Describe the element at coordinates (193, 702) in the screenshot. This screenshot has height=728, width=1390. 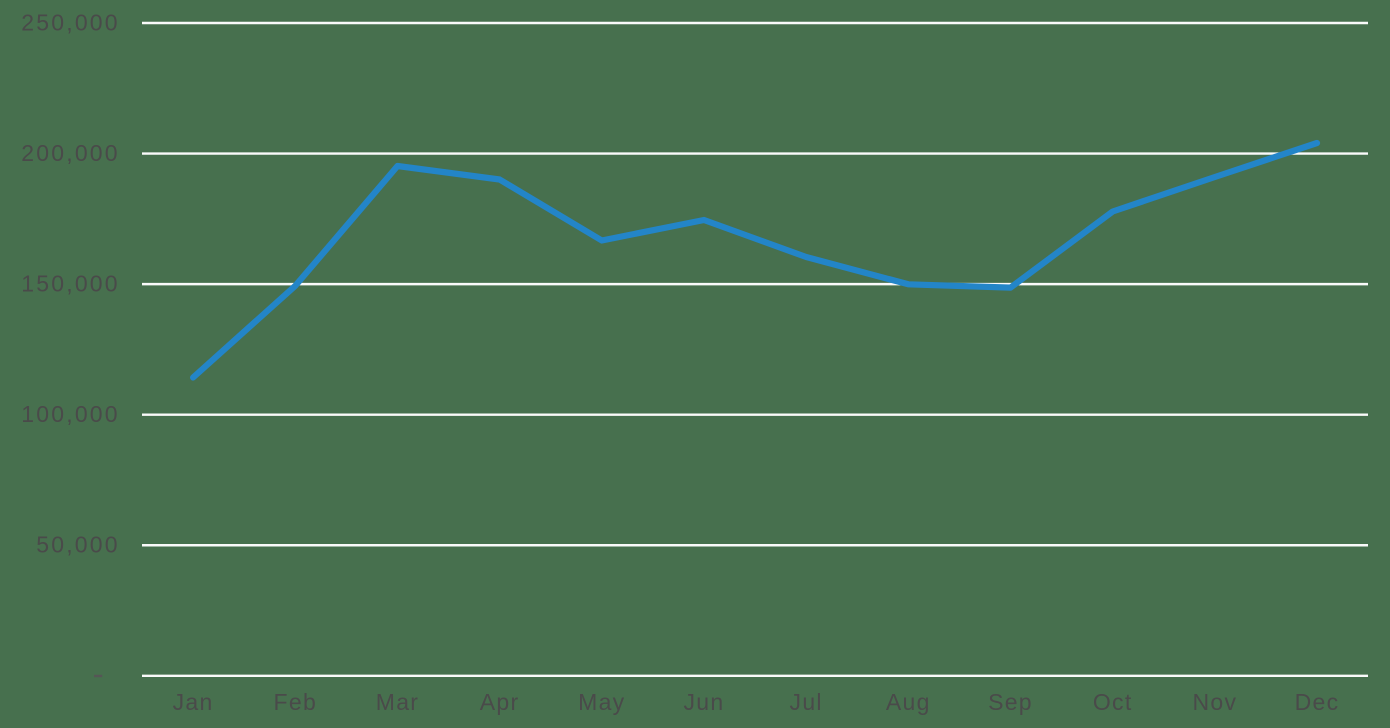
I see `svg-text: Jan` at that location.